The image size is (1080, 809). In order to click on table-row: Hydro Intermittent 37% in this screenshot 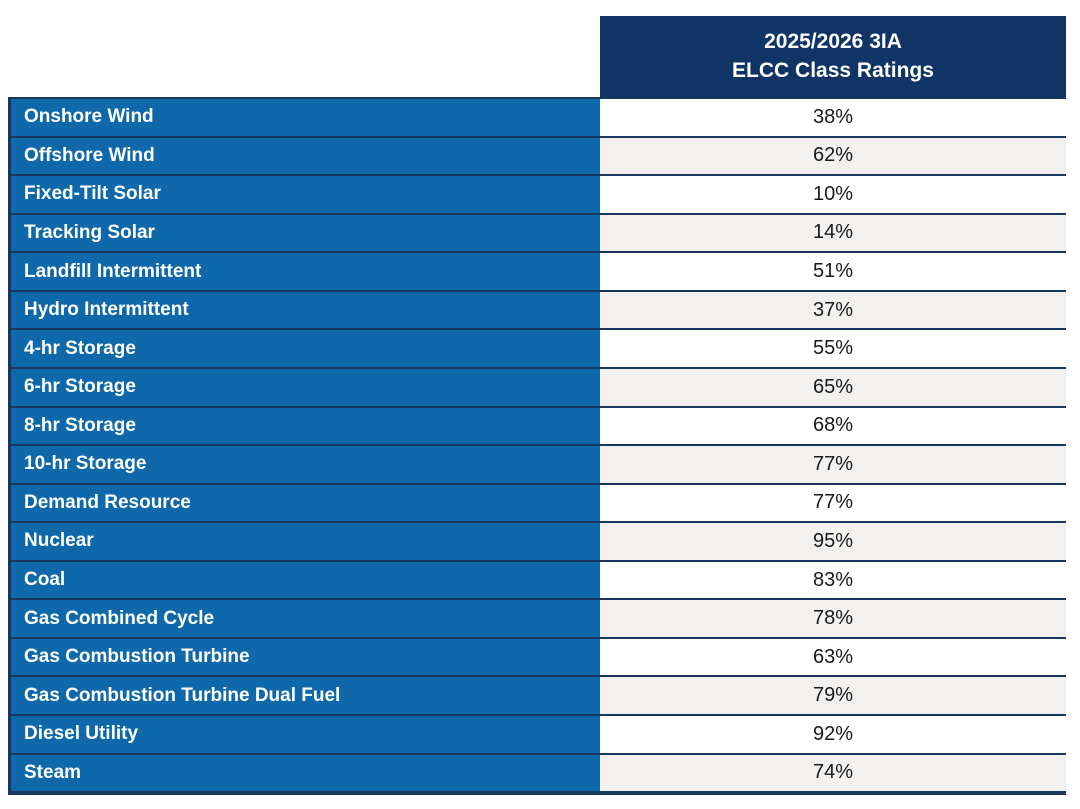, I will do `click(537, 309)`.